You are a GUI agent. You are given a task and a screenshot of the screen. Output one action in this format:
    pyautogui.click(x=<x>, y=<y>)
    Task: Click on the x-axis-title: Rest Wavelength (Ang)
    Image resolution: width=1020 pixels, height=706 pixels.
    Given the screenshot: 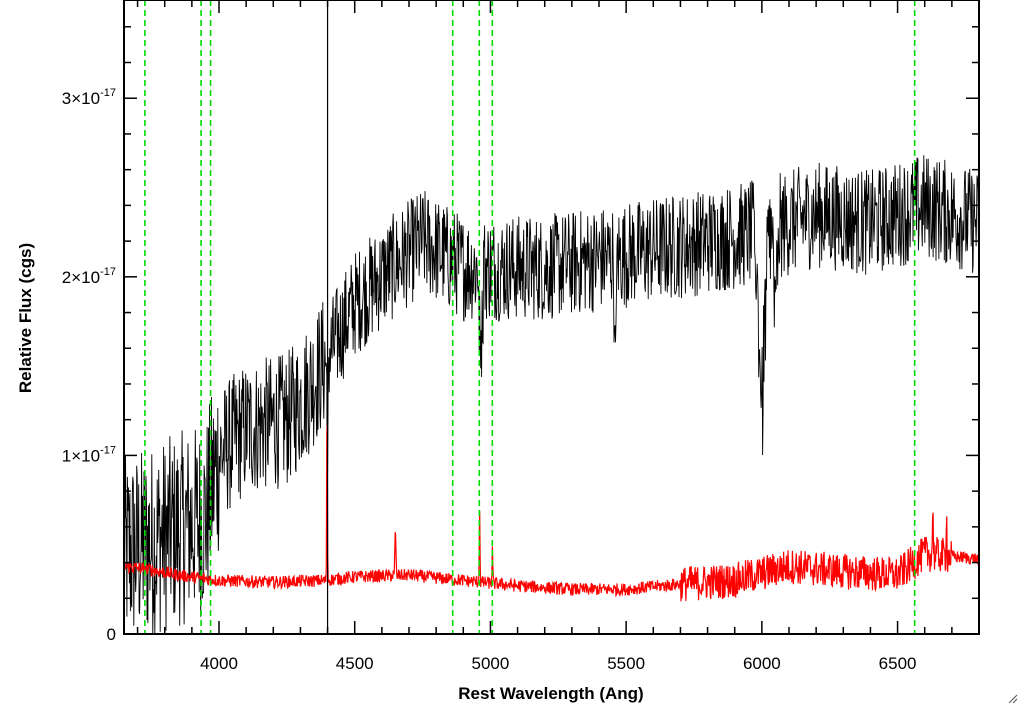 What is the action you would take?
    pyautogui.click(x=550, y=693)
    